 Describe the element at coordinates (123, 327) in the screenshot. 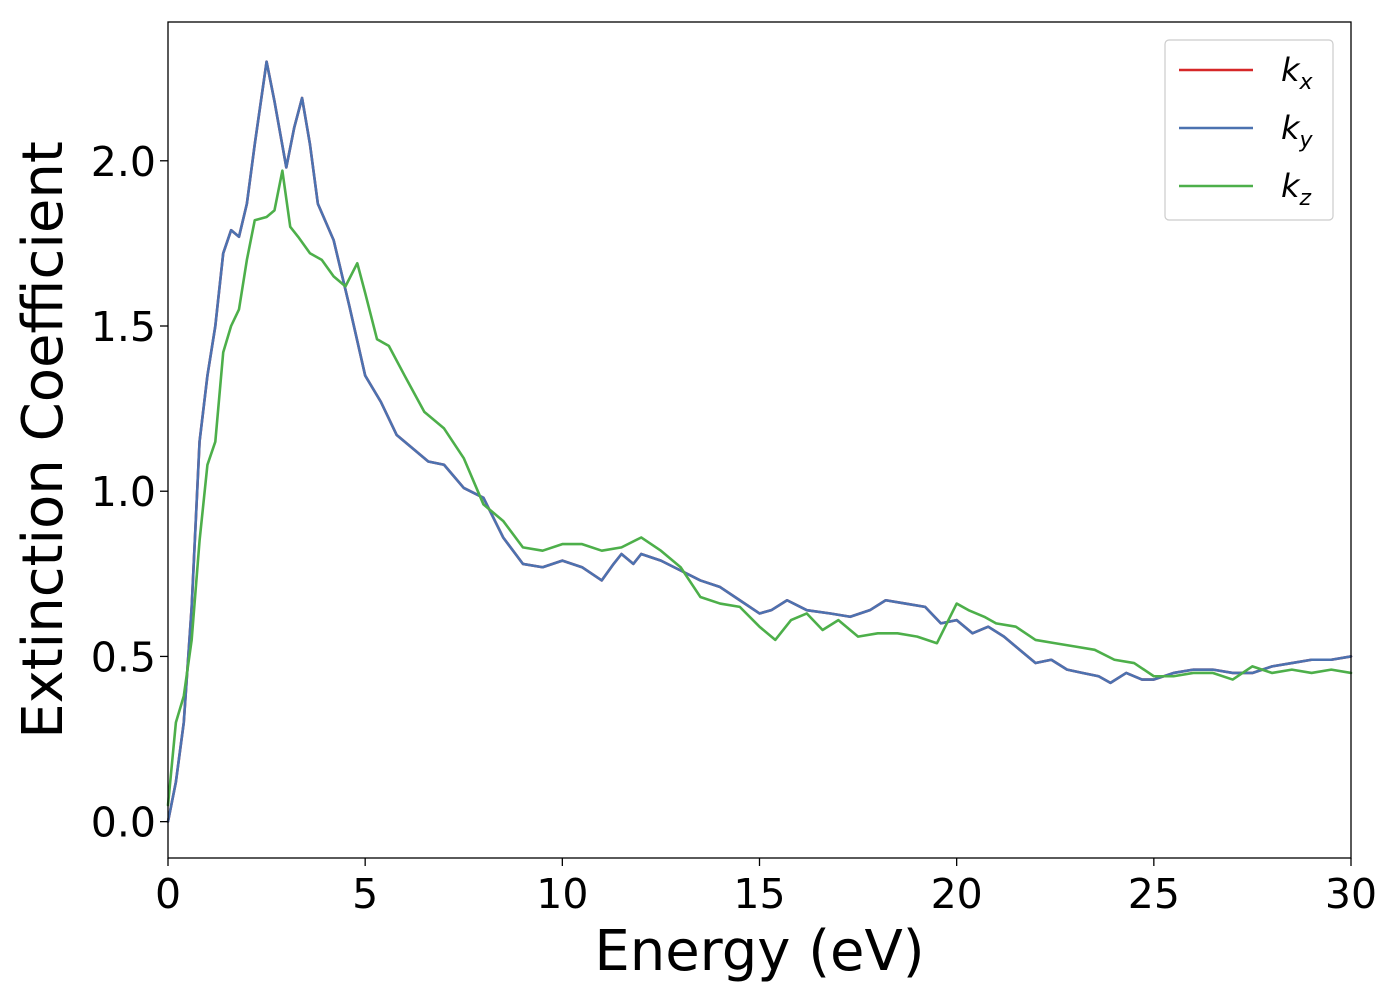

I see `y-tick-label: 1.5` at that location.